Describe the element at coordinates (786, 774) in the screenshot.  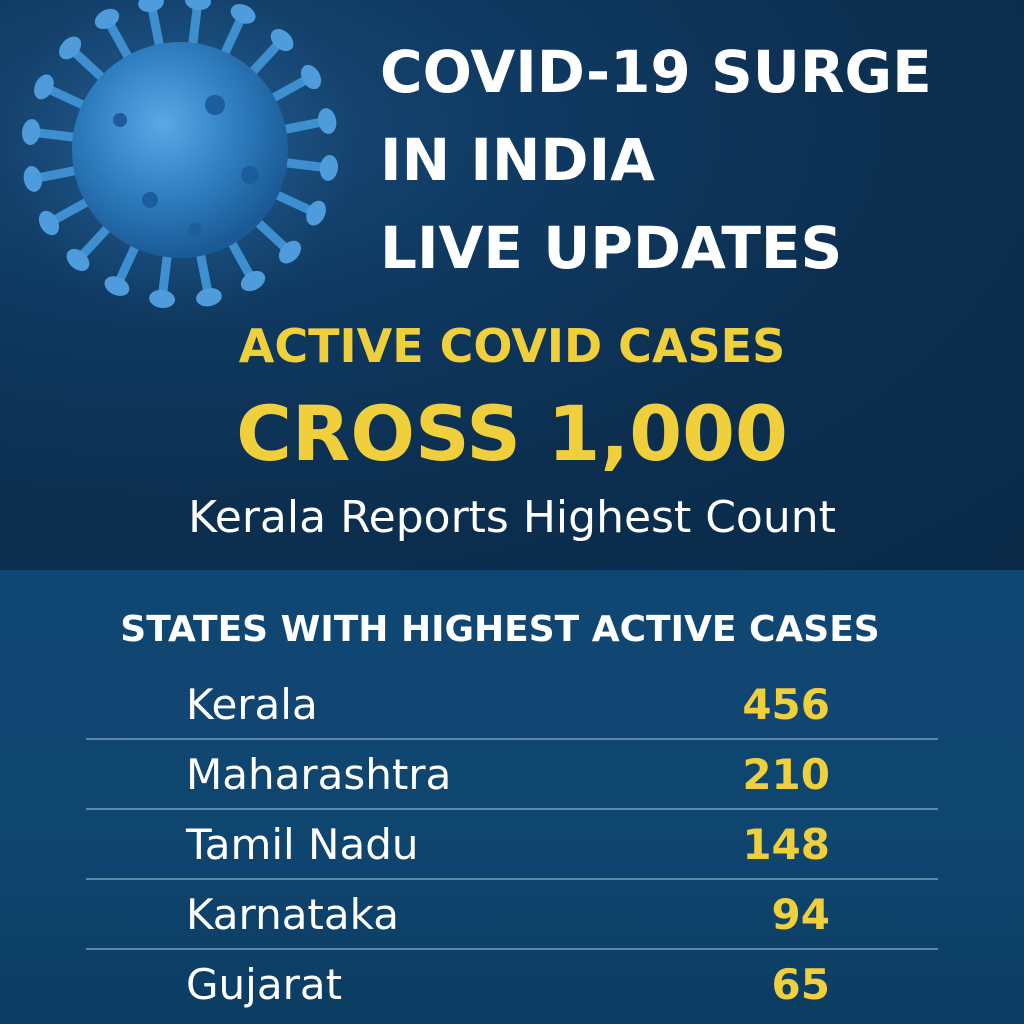
I see `case-count: 210` at that location.